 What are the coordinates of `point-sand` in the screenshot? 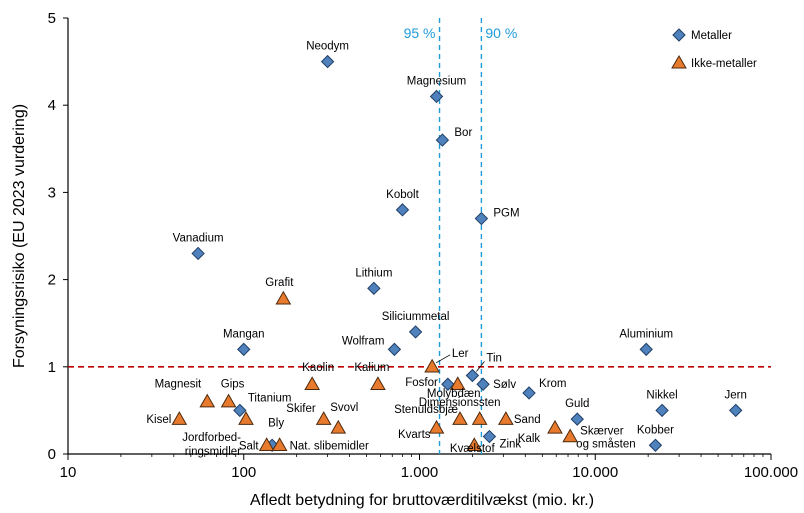 It's located at (505, 418).